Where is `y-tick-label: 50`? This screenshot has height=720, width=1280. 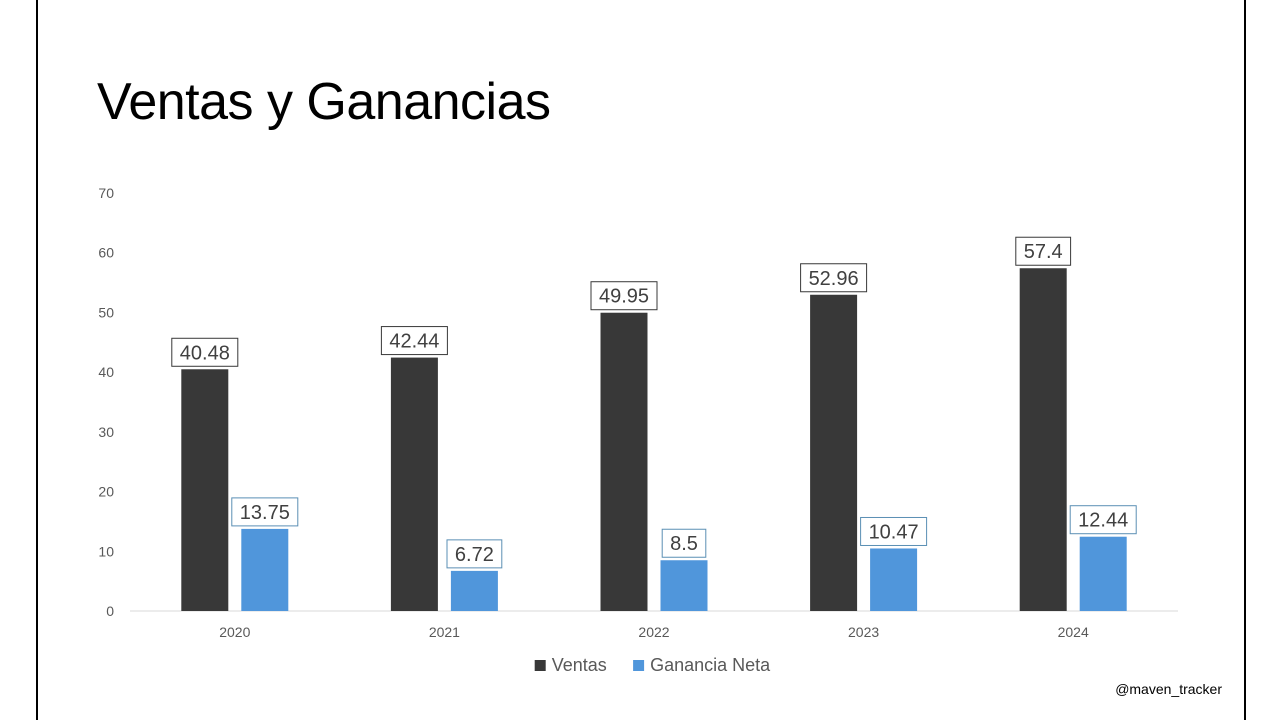
y-tick-label: 50 is located at coordinates (106, 312).